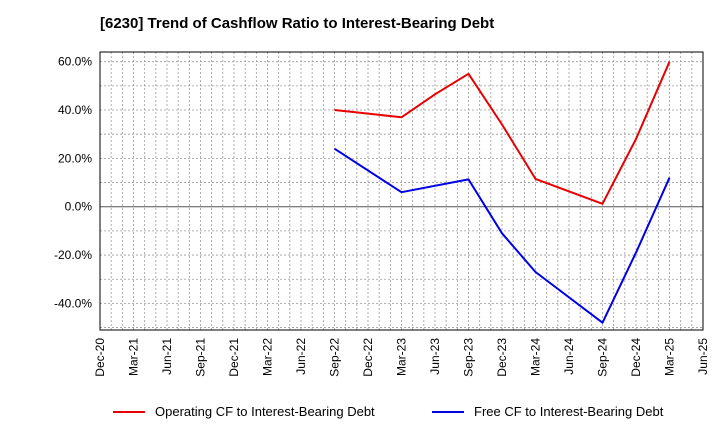 This screenshot has width=720, height=440. Describe the element at coordinates (100, 357) in the screenshot. I see `x-tick-label: Dec-20` at that location.